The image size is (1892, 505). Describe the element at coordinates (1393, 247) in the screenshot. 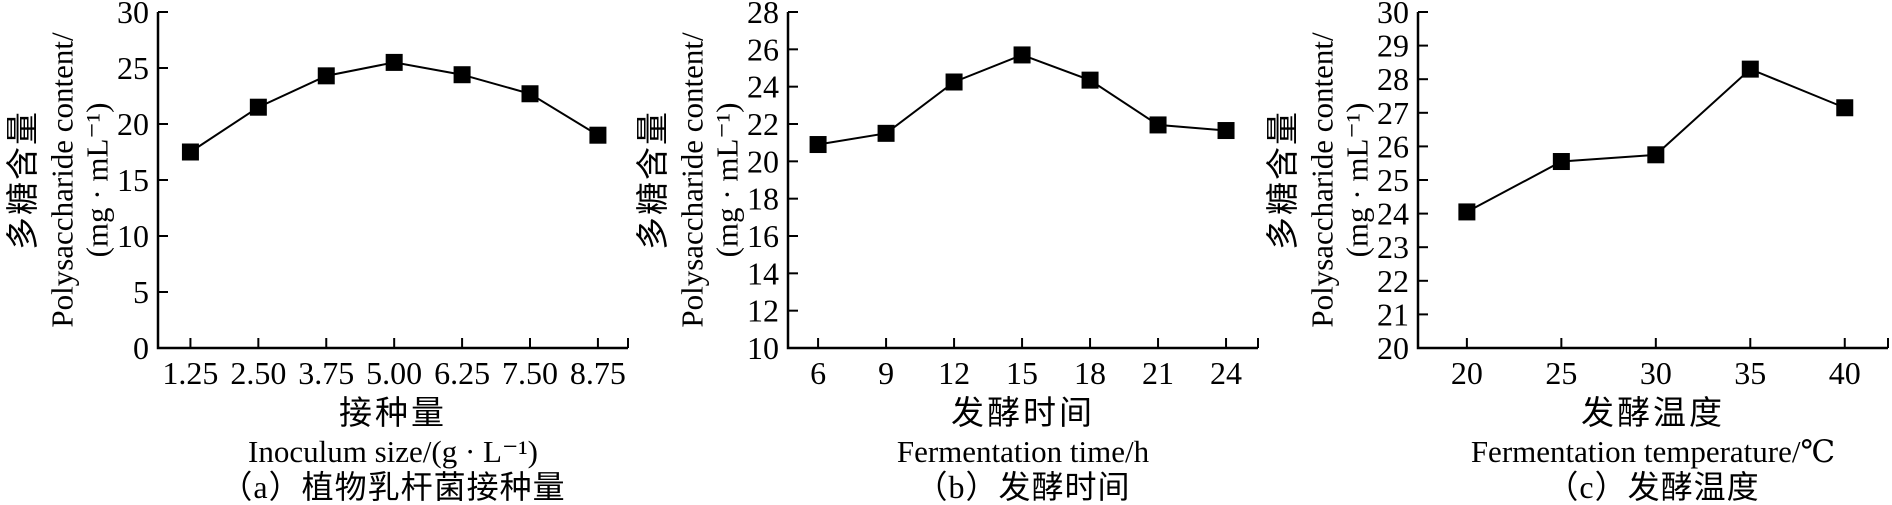

I see `y-tick-label: 23` at that location.